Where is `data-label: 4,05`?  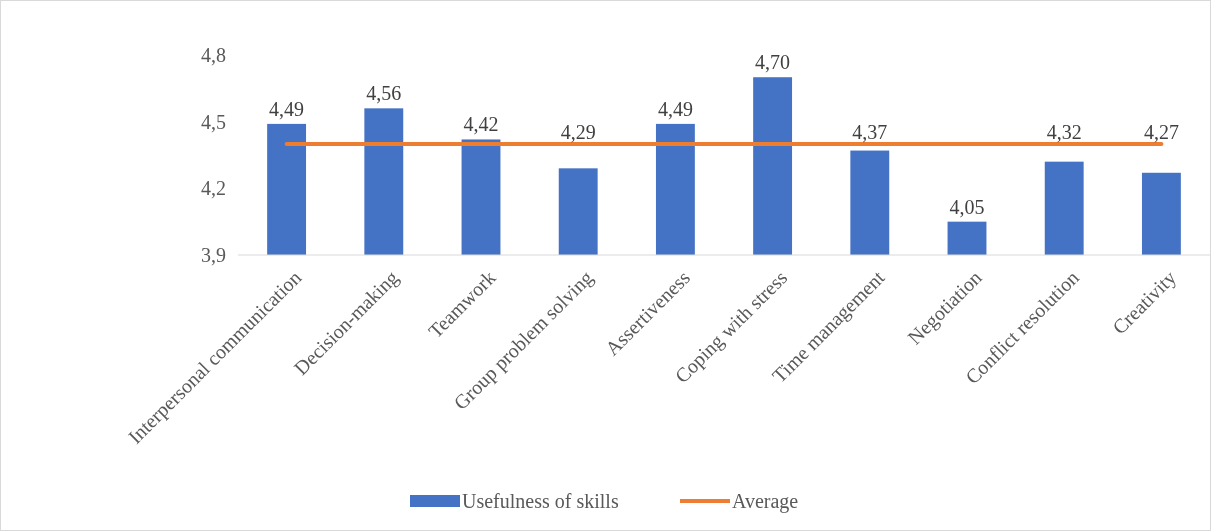 data-label: 4,05 is located at coordinates (967, 206).